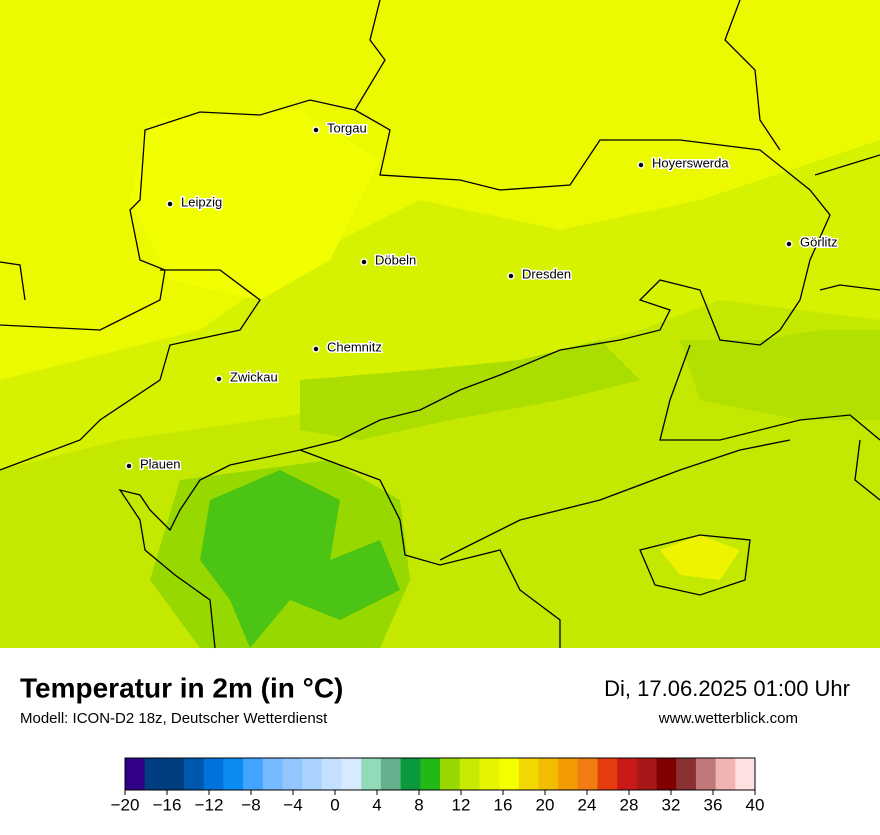 This screenshot has height=835, width=880. What do you see at coordinates (727, 688) in the screenshot?
I see `datetime: Di, 17.06.2025 01:00 Uhr` at bounding box center [727, 688].